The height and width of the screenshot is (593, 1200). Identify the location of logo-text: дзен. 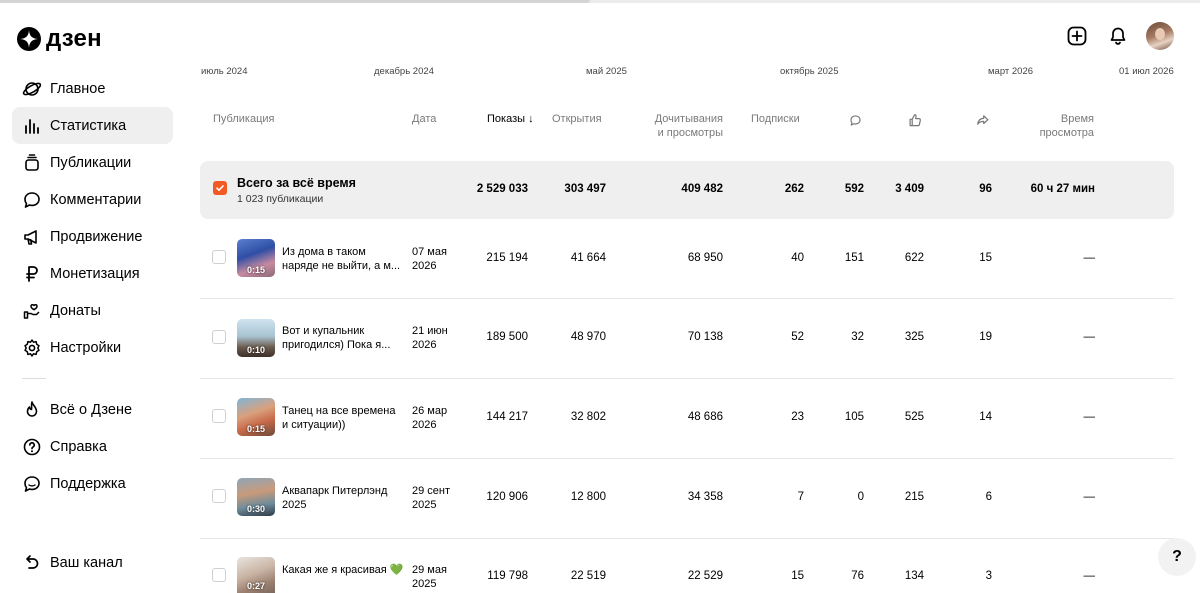
(74, 38).